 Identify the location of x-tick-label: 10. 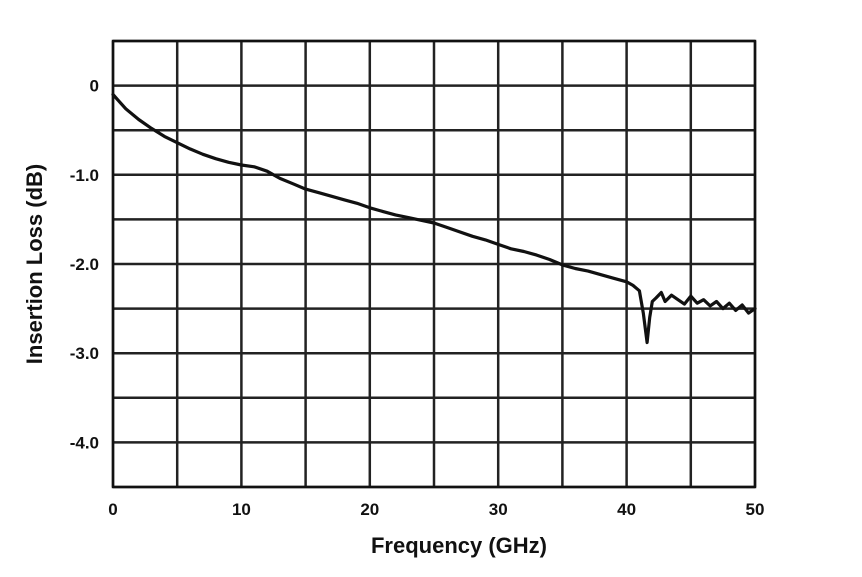
(241, 509).